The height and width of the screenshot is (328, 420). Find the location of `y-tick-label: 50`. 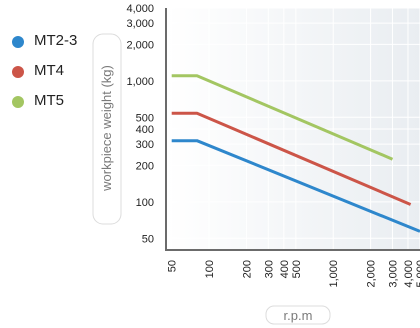

y-tick-label: 50 is located at coordinates (148, 239).